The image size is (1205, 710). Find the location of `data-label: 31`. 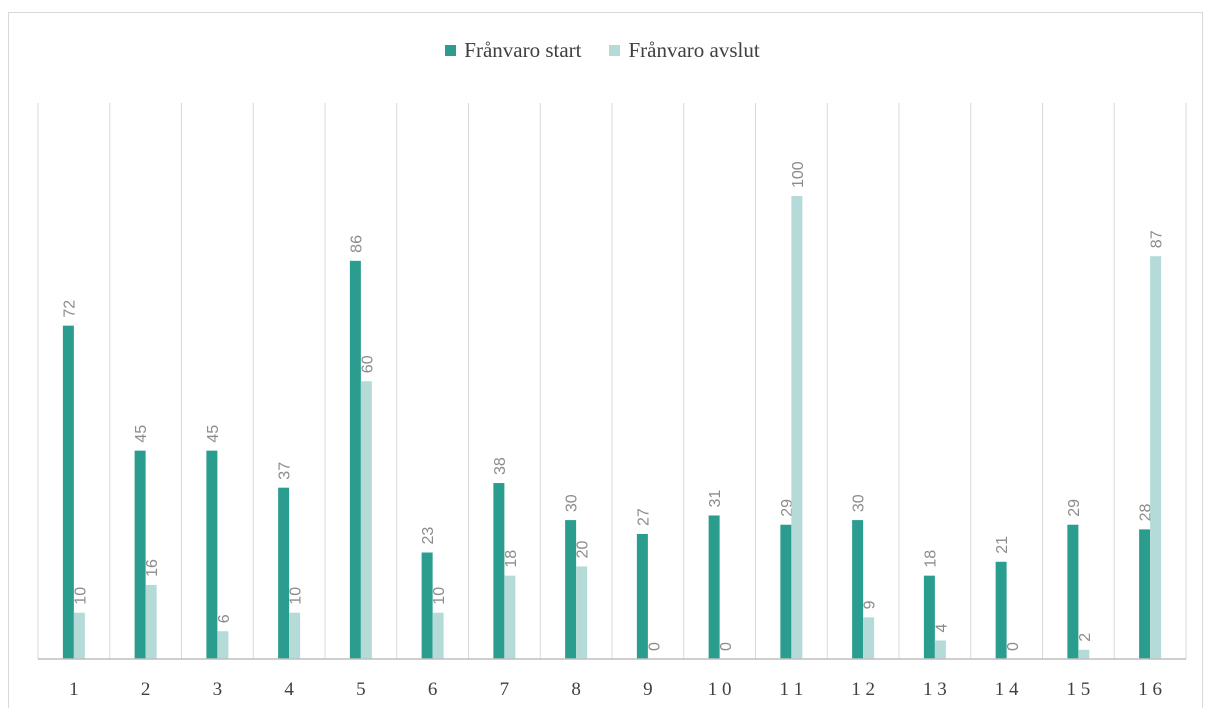

data-label: 31 is located at coordinates (715, 499).